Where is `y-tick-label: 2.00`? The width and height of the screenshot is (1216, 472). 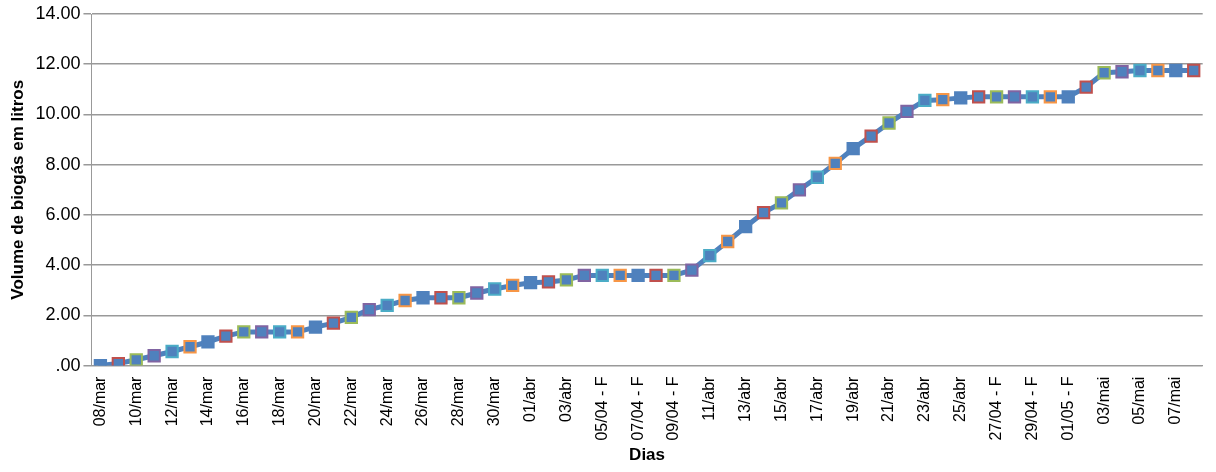
y-tick-label: 2.00 is located at coordinates (63, 314).